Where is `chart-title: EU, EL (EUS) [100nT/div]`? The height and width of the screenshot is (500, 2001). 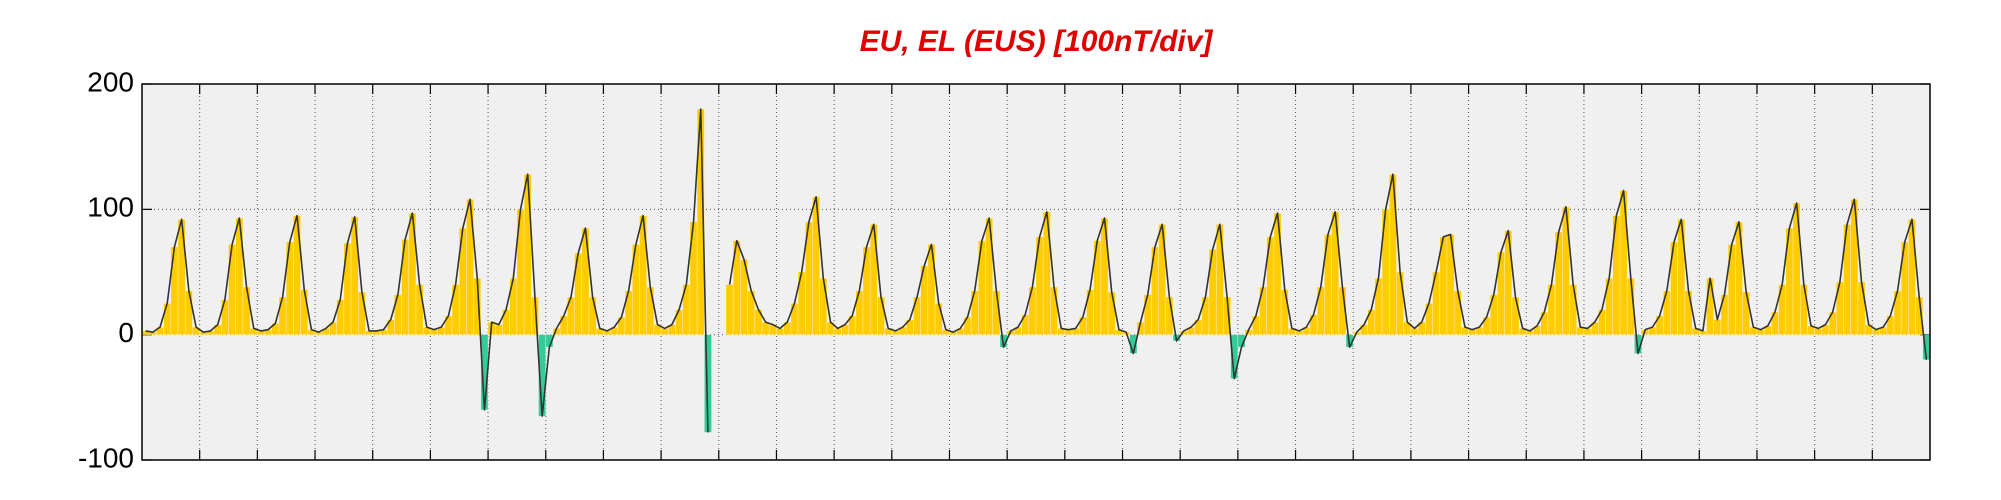 chart-title: EU, EL (EUS) [100nT/div] is located at coordinates (1037, 41).